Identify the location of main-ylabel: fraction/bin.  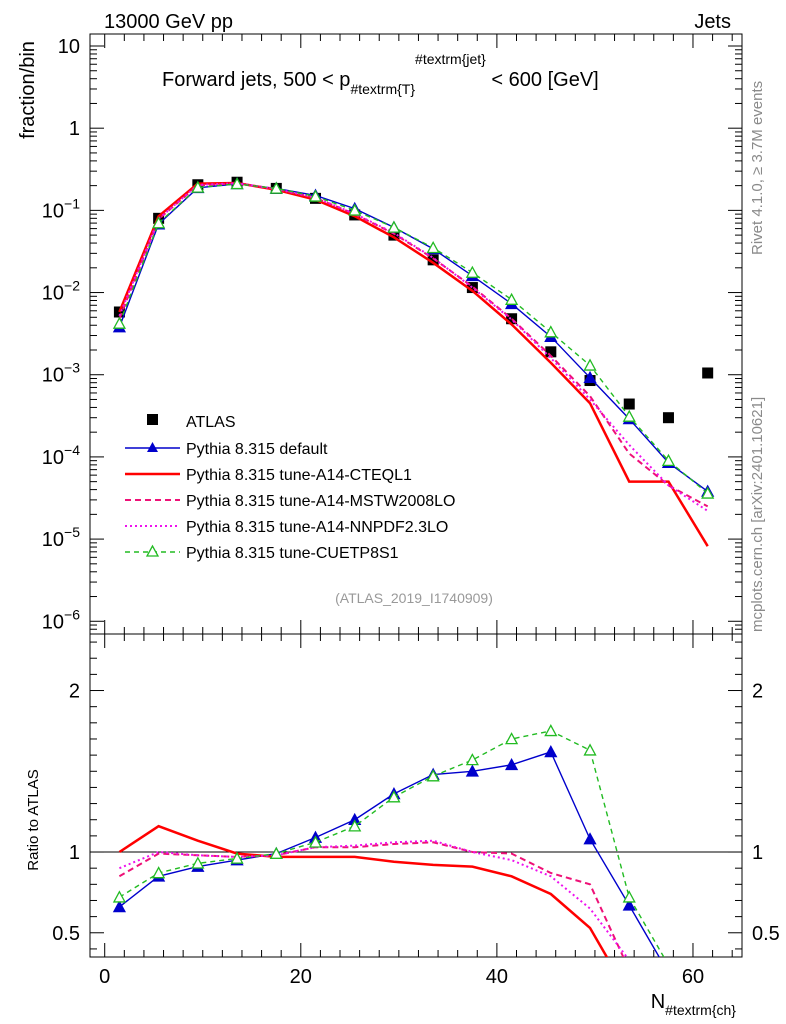
(28, 90).